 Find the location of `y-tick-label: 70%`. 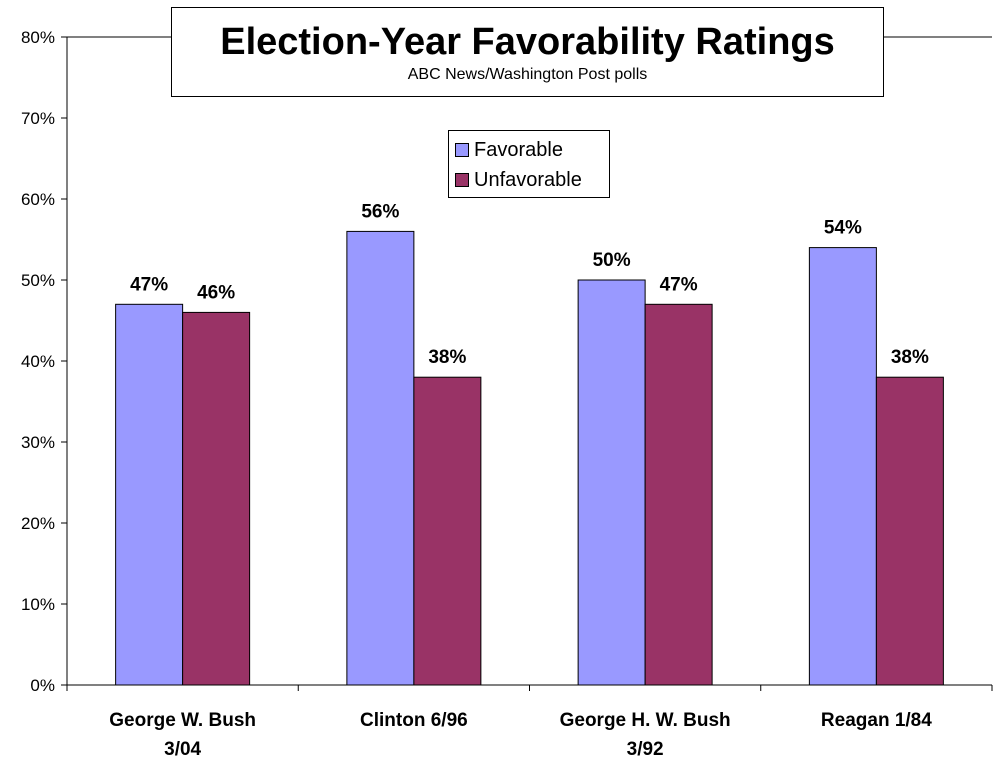

y-tick-label: 70% is located at coordinates (38, 118).